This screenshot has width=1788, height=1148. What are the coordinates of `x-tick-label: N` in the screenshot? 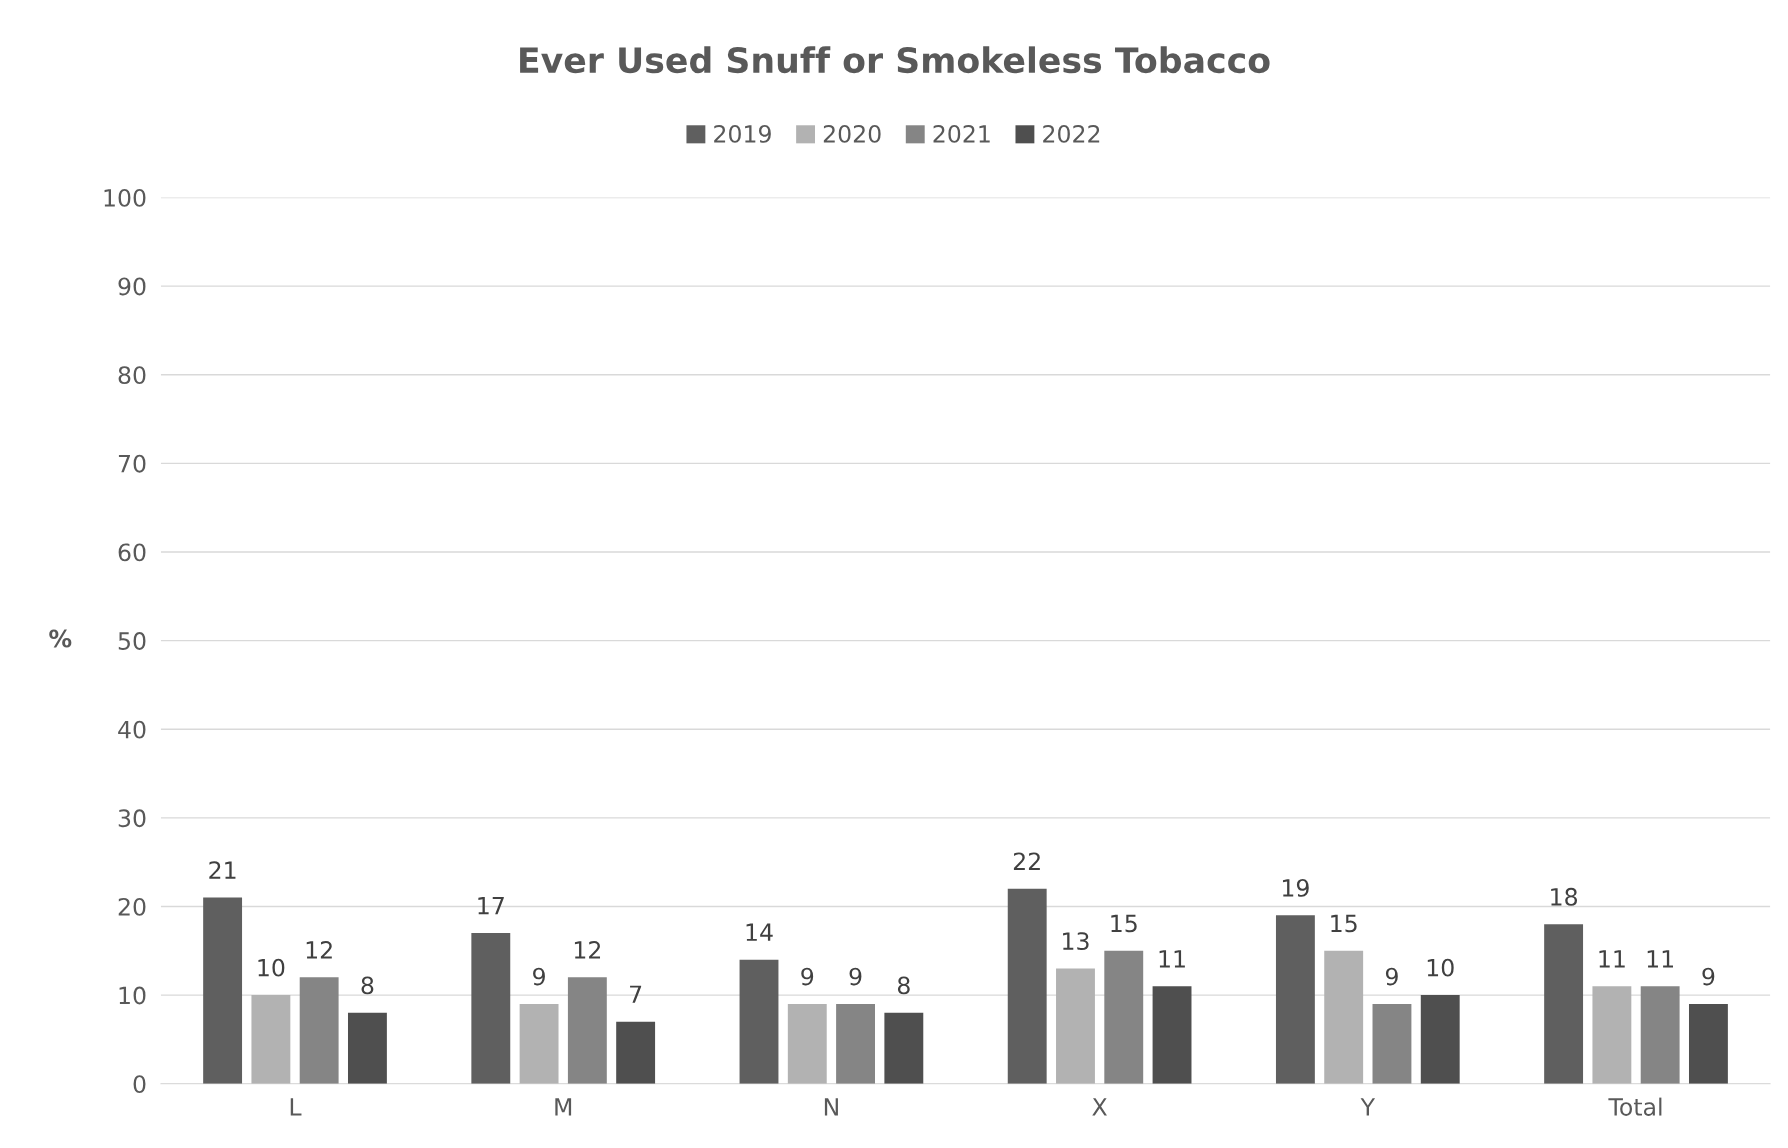 It's located at (831, 1107).